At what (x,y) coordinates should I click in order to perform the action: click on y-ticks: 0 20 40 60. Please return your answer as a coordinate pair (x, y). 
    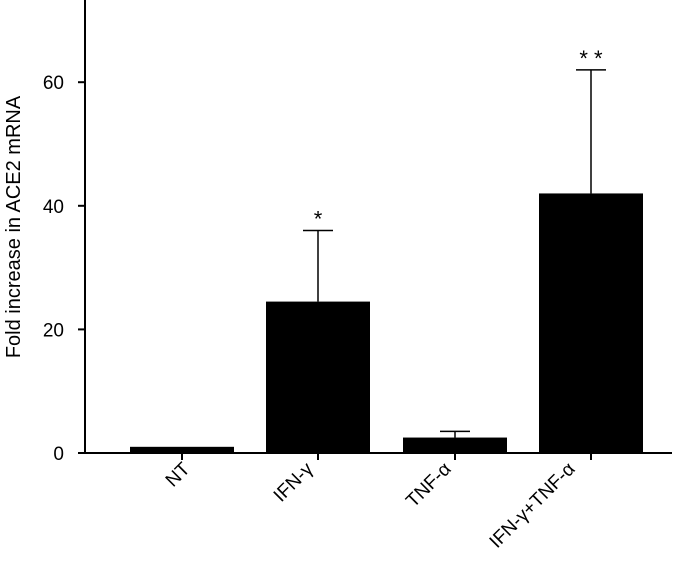
    Looking at the image, I should click on (64, 269).